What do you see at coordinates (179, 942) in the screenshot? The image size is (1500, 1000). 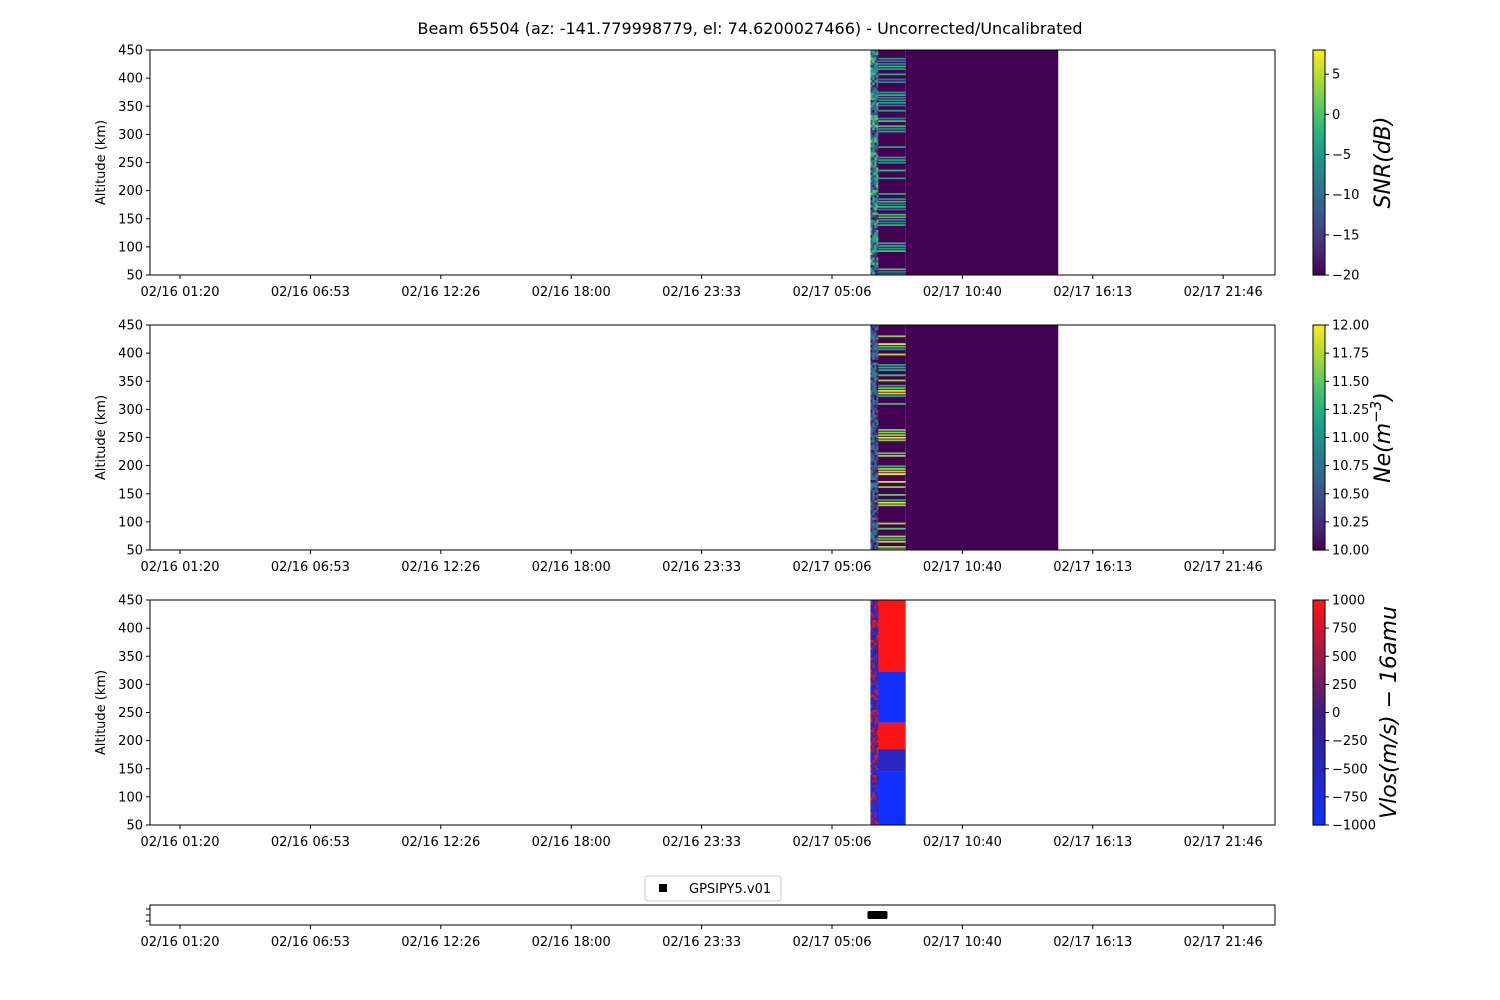 I see `x-tick-label: 02/16 01:20` at bounding box center [179, 942].